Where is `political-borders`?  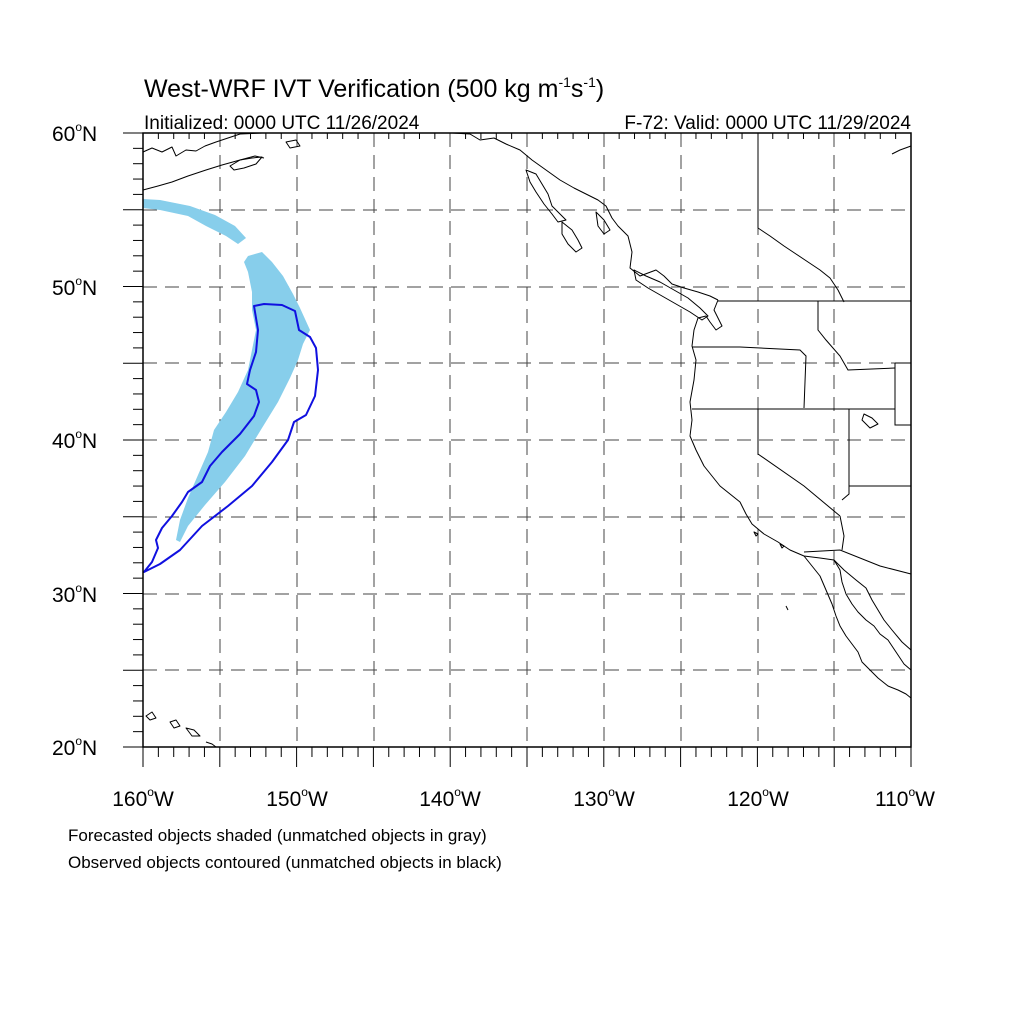 political-borders is located at coordinates (802, 354).